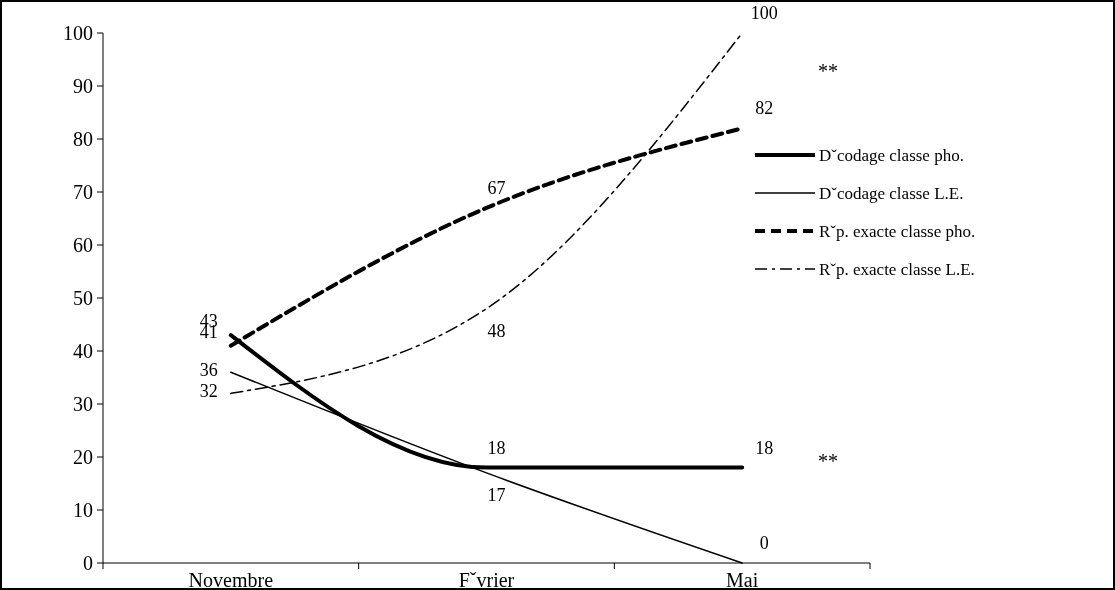  What do you see at coordinates (83, 192) in the screenshot?
I see `y-tick-label: 70` at bounding box center [83, 192].